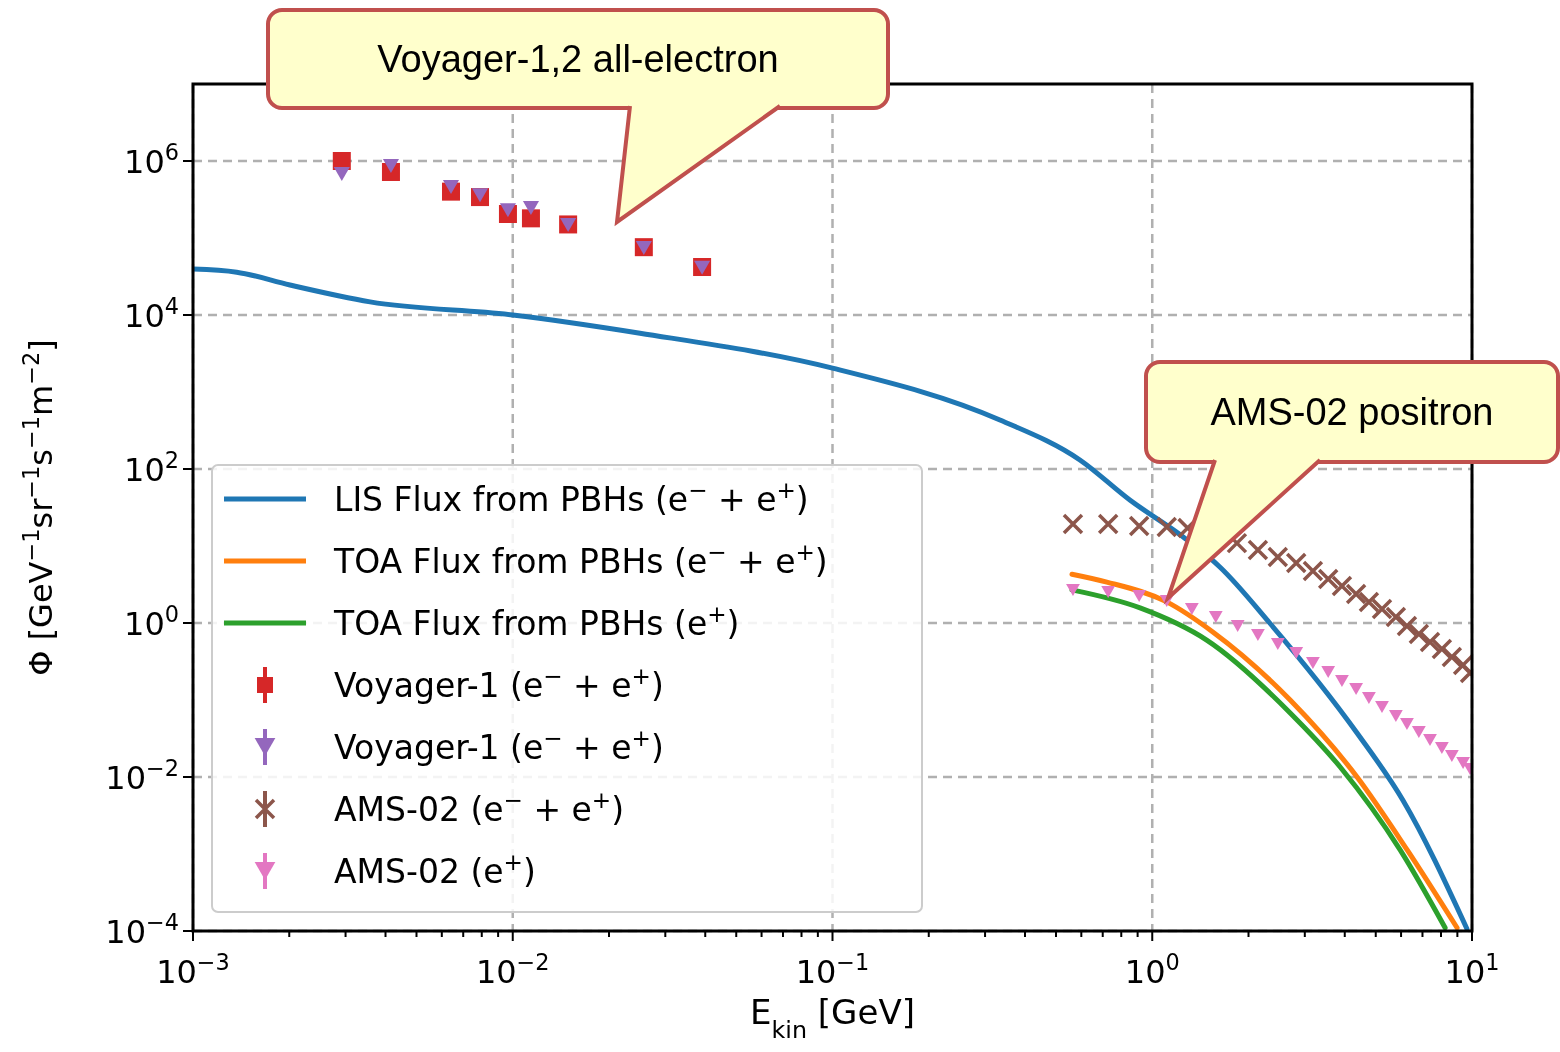 This screenshot has width=1560, height=1052. Describe the element at coordinates (151, 622) in the screenshot. I see `y-tick-label: 10$^{0}$` at that location.